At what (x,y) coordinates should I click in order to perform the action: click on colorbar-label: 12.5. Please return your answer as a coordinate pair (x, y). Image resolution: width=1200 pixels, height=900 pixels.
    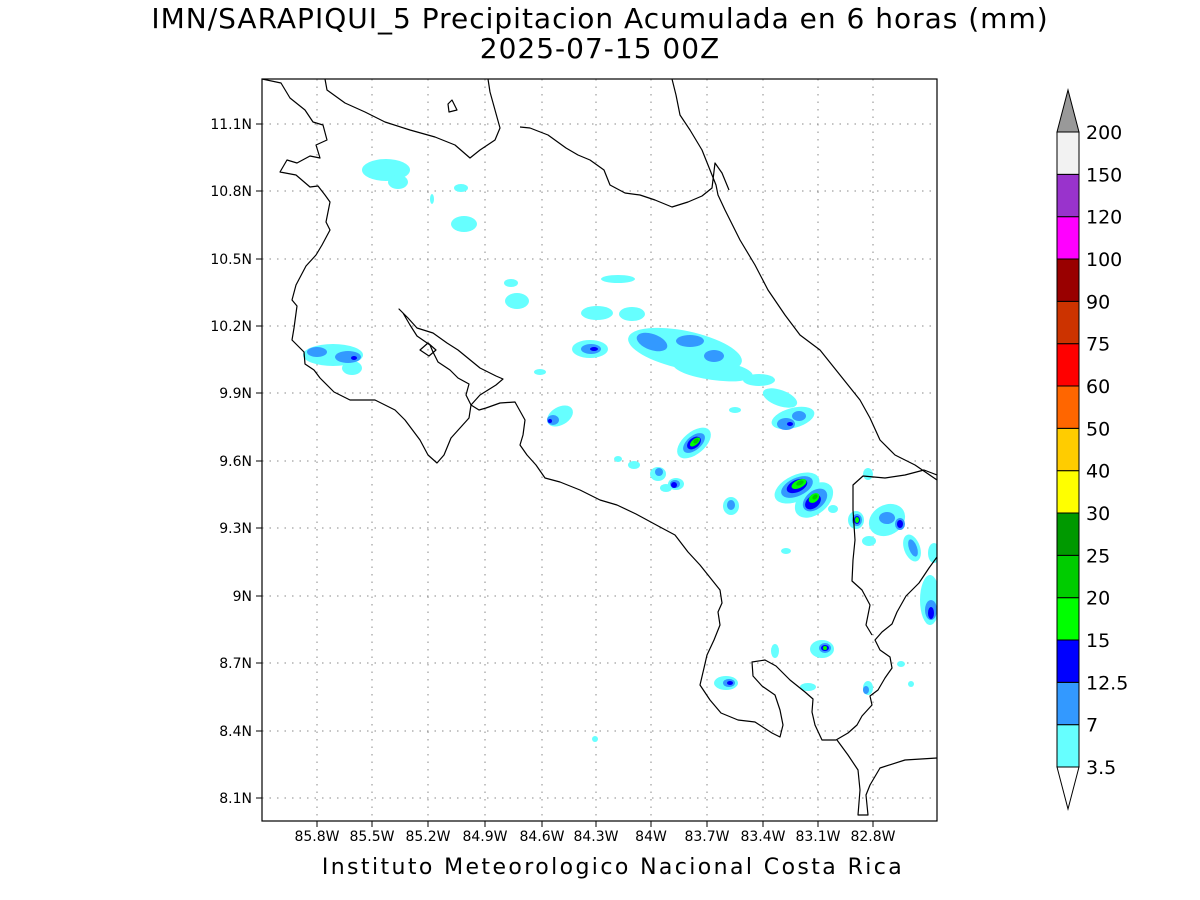
    Looking at the image, I should click on (1107, 683).